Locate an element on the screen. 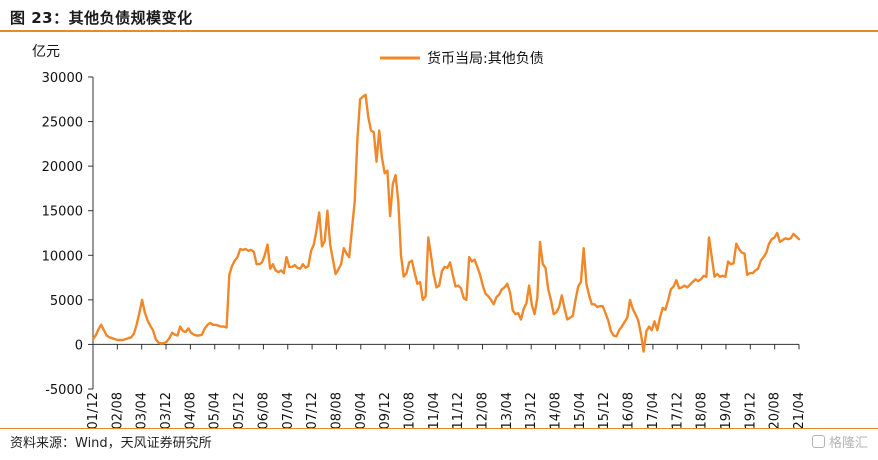  x-tick-label: 2009/12 is located at coordinates (385, 410).